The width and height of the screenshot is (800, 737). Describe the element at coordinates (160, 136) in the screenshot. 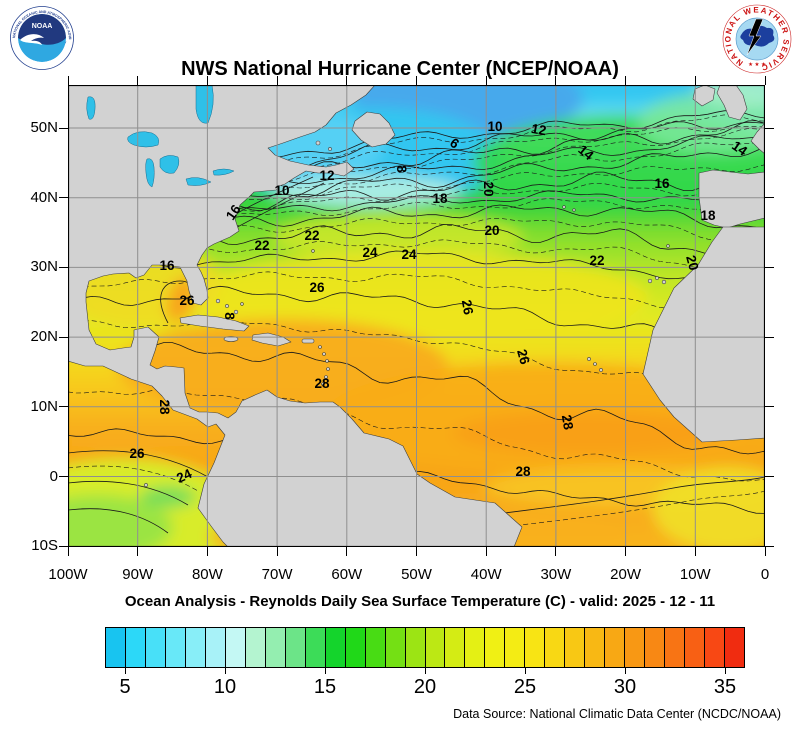

I see `lakes` at that location.